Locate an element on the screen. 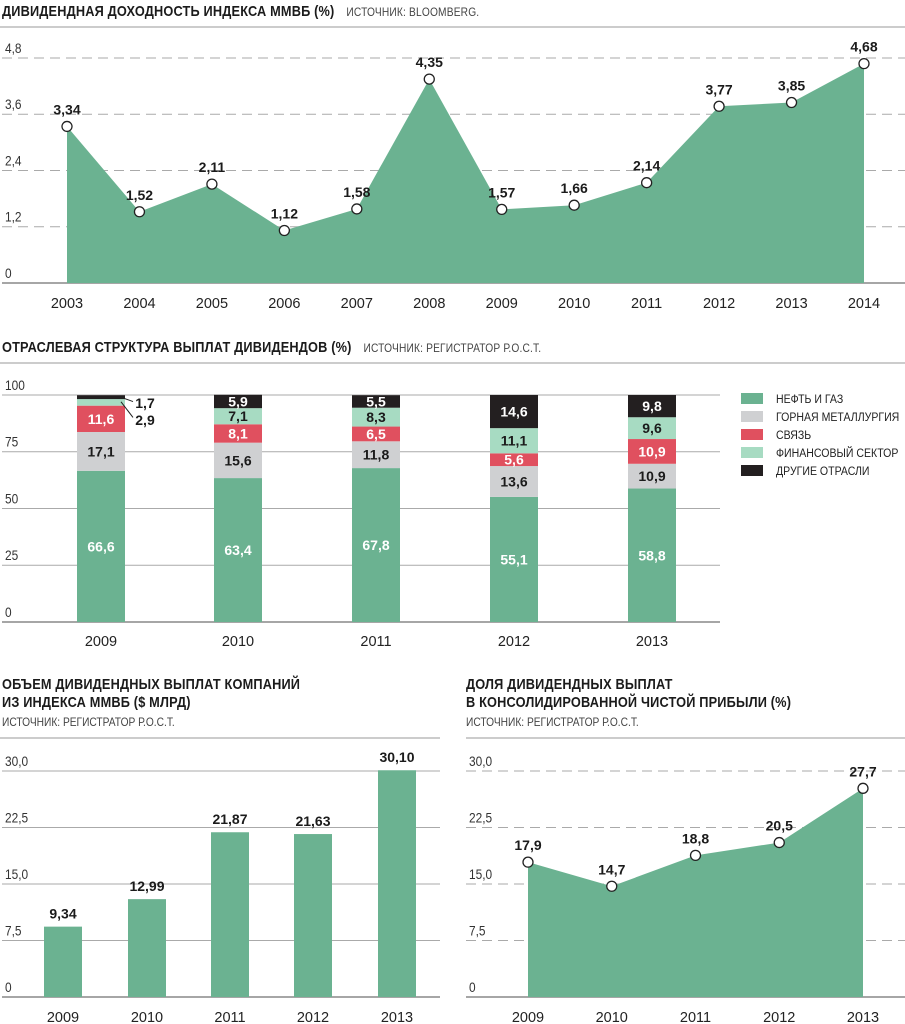  legend-label: СВЯЗЬ is located at coordinates (793, 435).